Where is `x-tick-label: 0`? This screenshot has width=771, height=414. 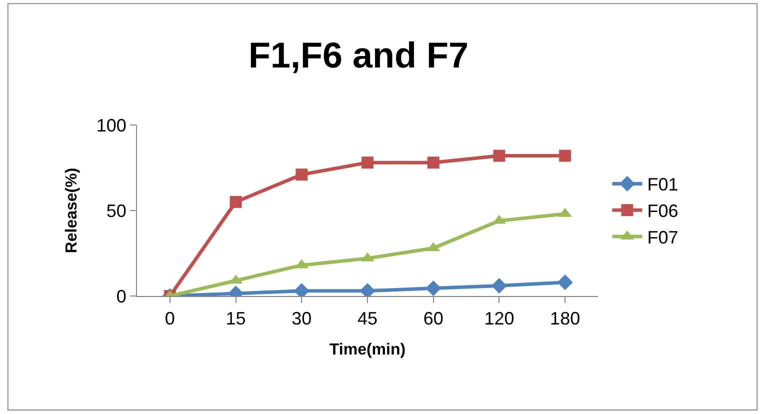
x-tick-label: 0 is located at coordinates (169, 318).